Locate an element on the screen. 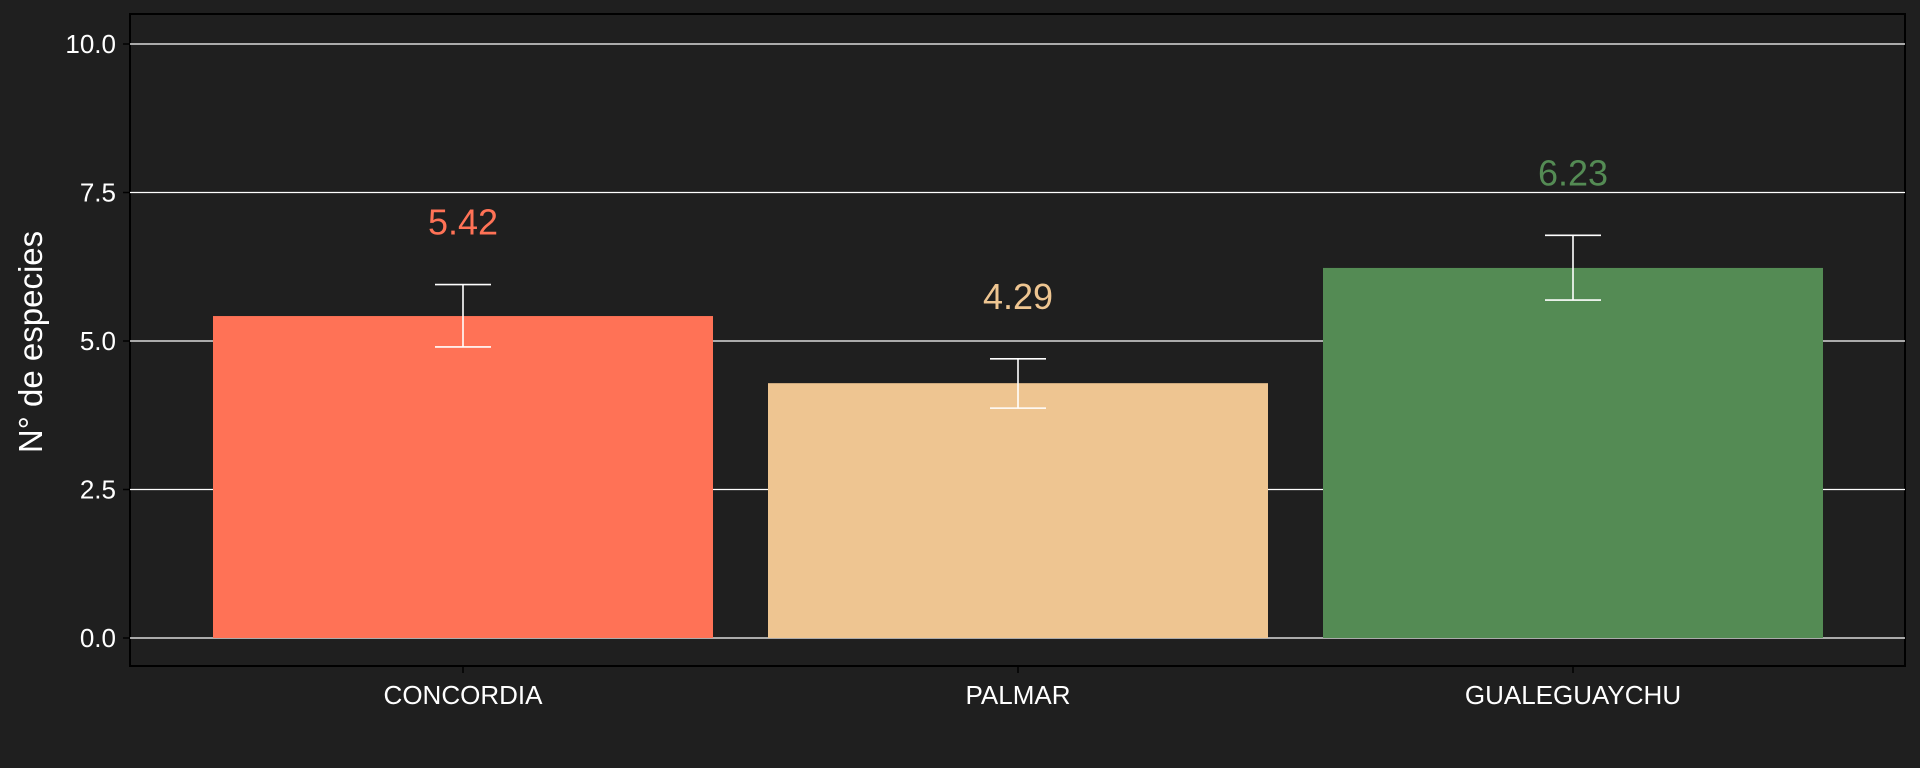 This screenshot has width=1920, height=768. y-axis-title: N° de especies is located at coordinates (30, 342).